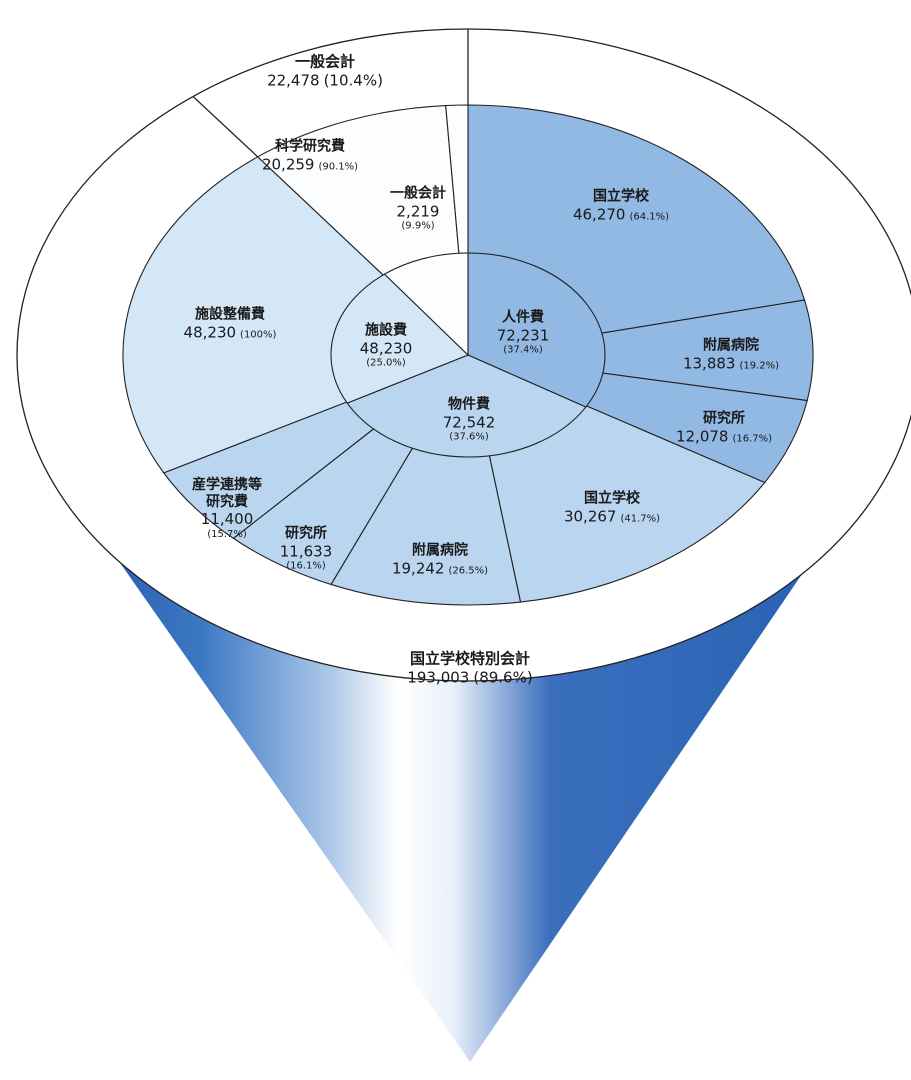  Describe the element at coordinates (426, 304) in the screenshot. I see `inner-general` at that location.